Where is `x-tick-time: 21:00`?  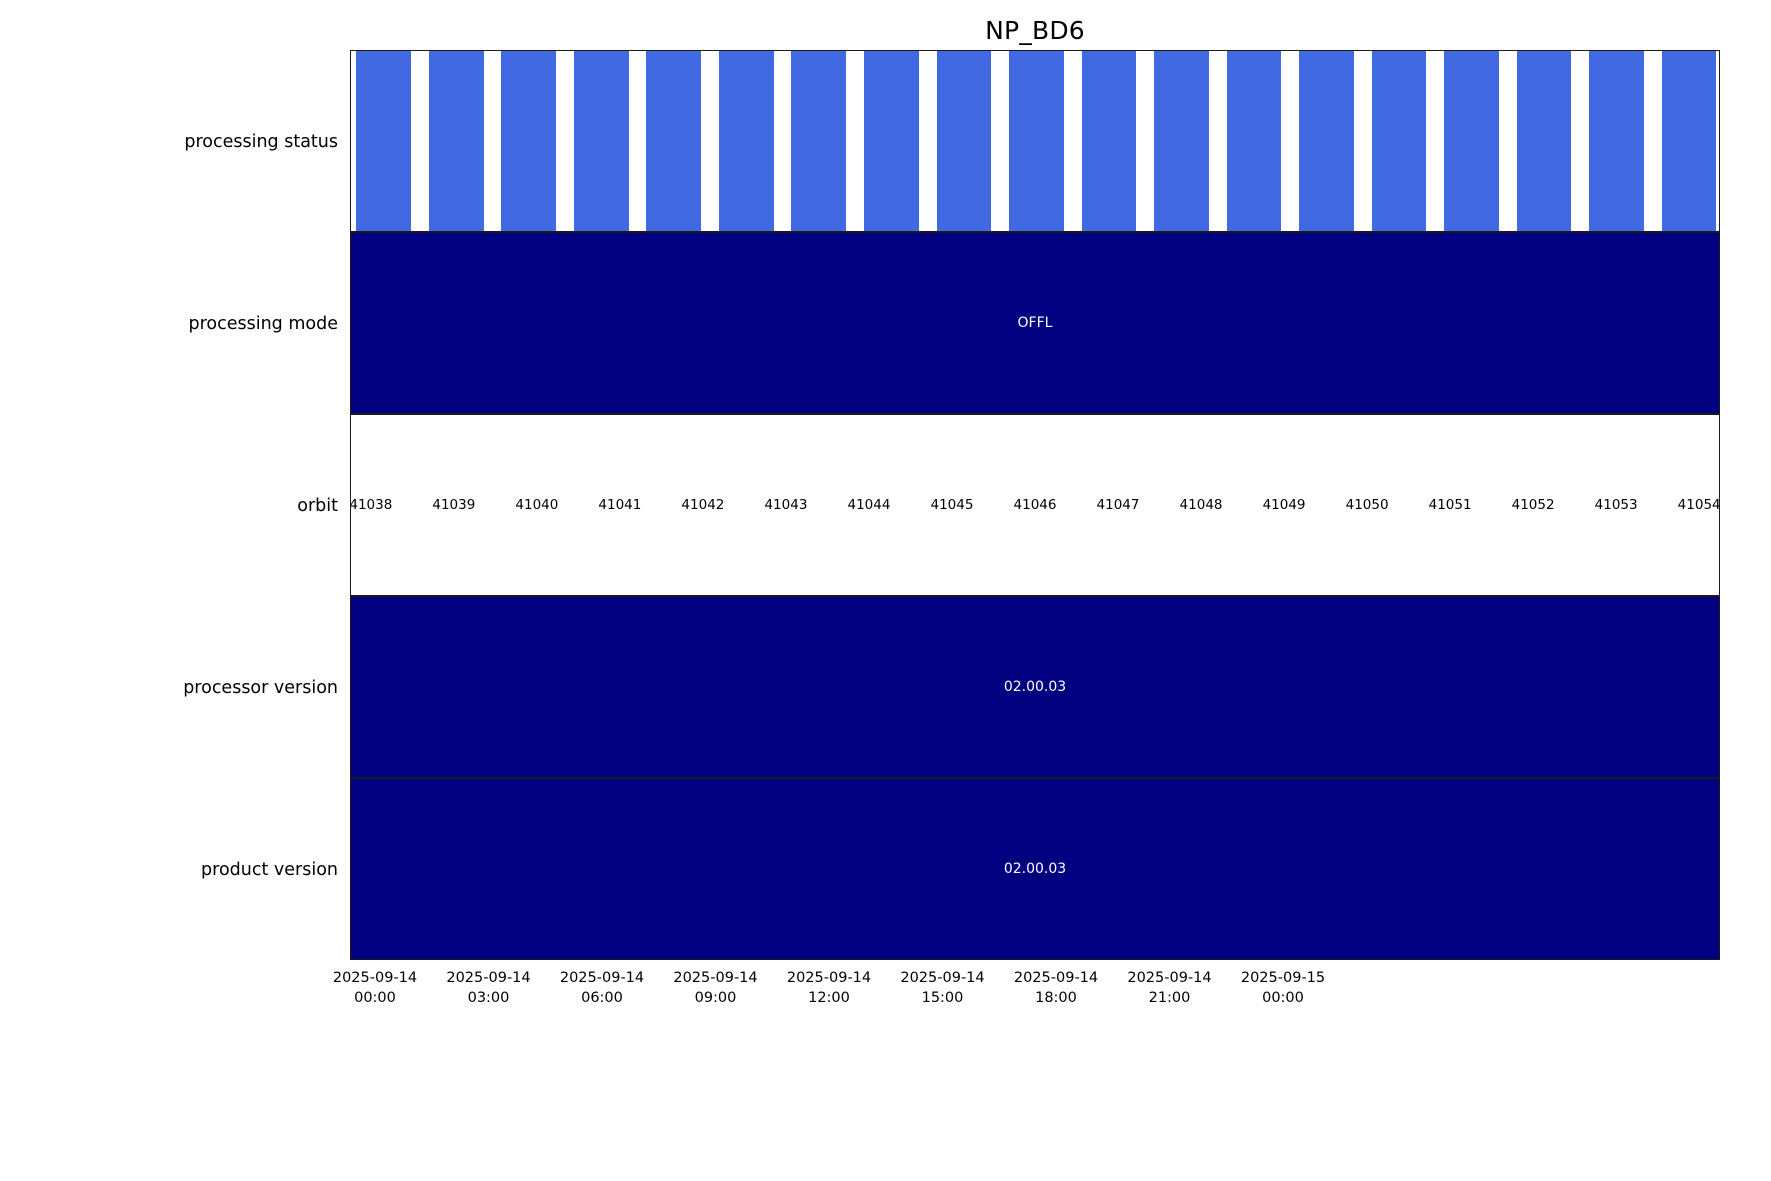 x-tick-time: 21:00 is located at coordinates (1169, 998).